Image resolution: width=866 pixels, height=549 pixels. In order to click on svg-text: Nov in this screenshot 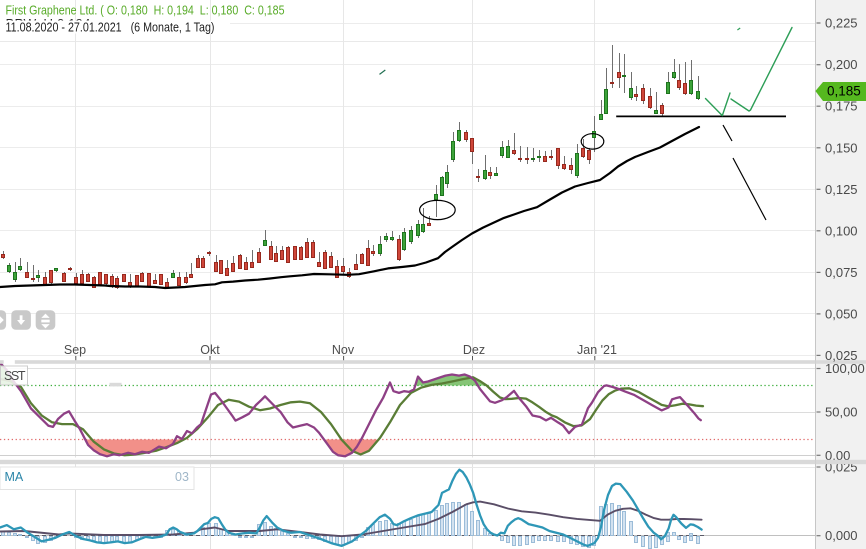, I will do `click(343, 350)`.